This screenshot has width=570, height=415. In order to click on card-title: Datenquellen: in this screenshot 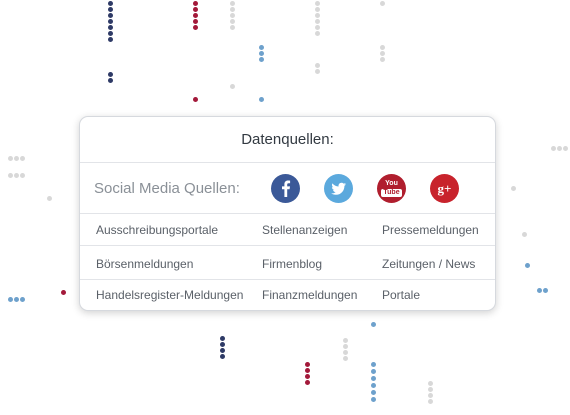, I will do `click(287, 140)`.